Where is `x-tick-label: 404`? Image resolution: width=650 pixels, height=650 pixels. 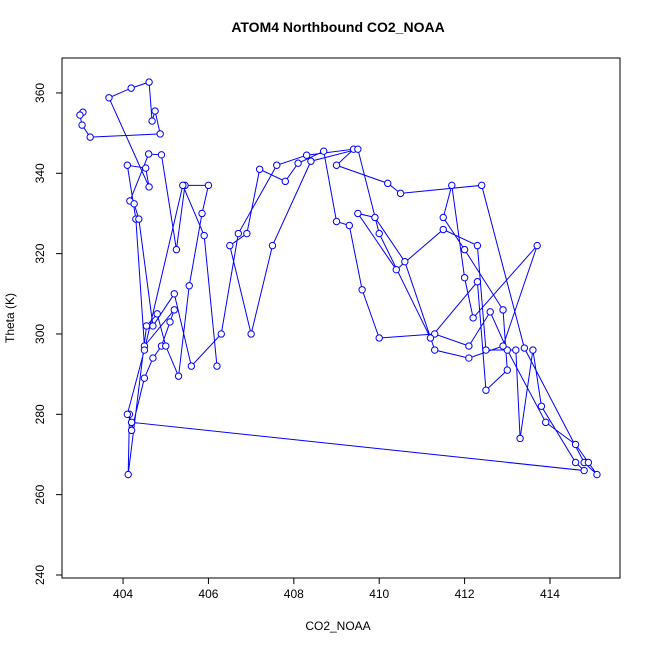
x-tick-label: 404 is located at coordinates (123, 594).